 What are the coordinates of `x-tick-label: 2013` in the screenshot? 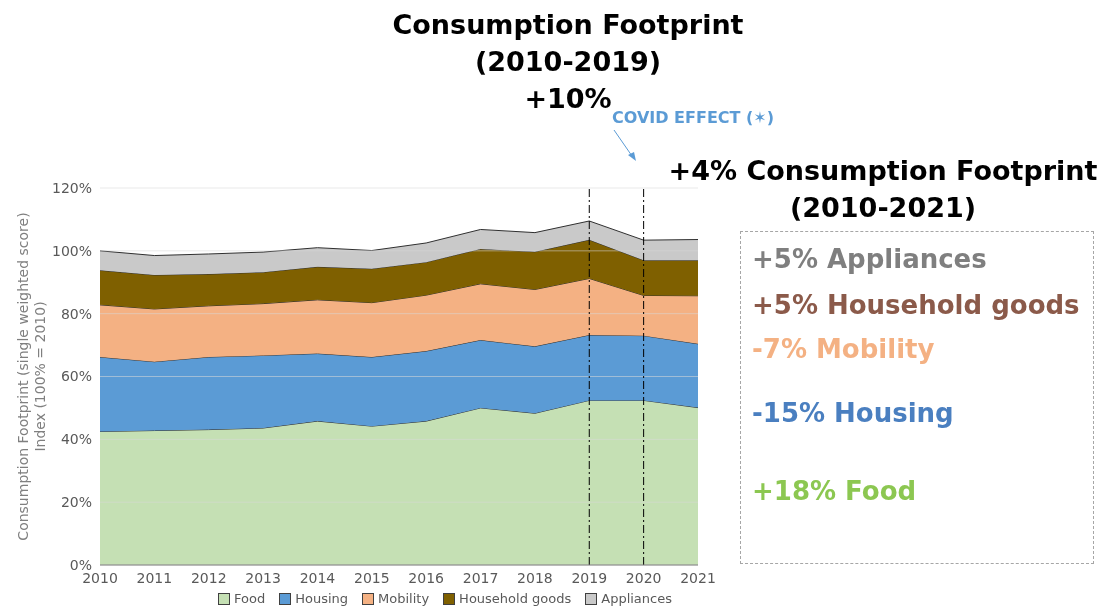 It's located at (263, 577).